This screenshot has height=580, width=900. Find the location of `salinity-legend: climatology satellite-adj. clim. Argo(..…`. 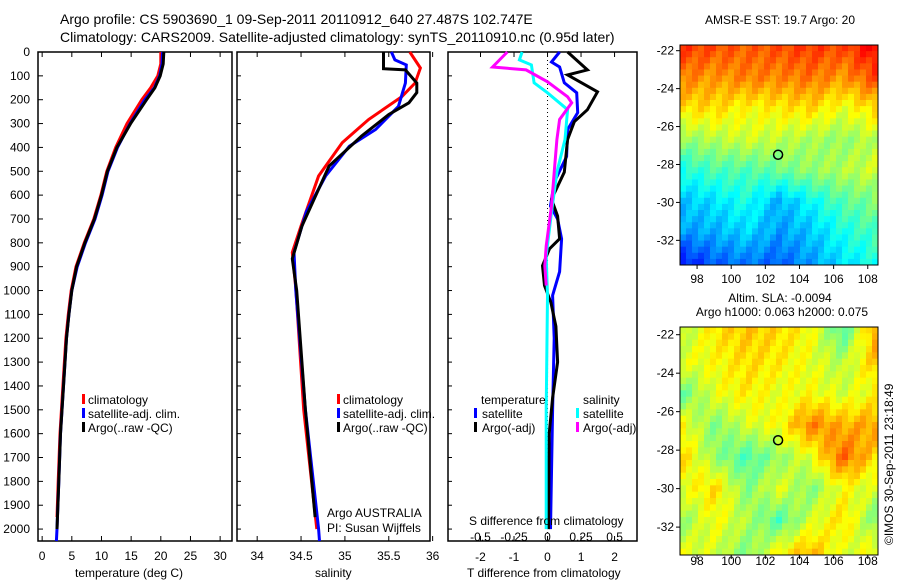

salinity-legend: climatology satellite-adj. clim. Argo(..… is located at coordinates (381, 464).